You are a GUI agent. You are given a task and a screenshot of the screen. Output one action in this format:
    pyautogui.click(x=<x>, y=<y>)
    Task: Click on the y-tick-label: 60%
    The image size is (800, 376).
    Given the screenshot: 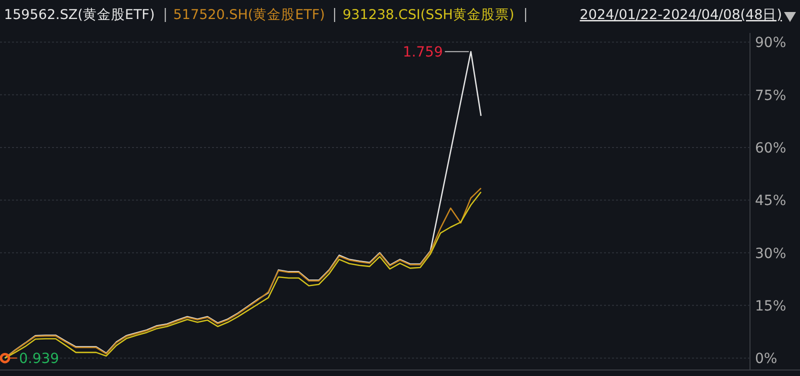 What is the action you would take?
    pyautogui.click(x=770, y=148)
    